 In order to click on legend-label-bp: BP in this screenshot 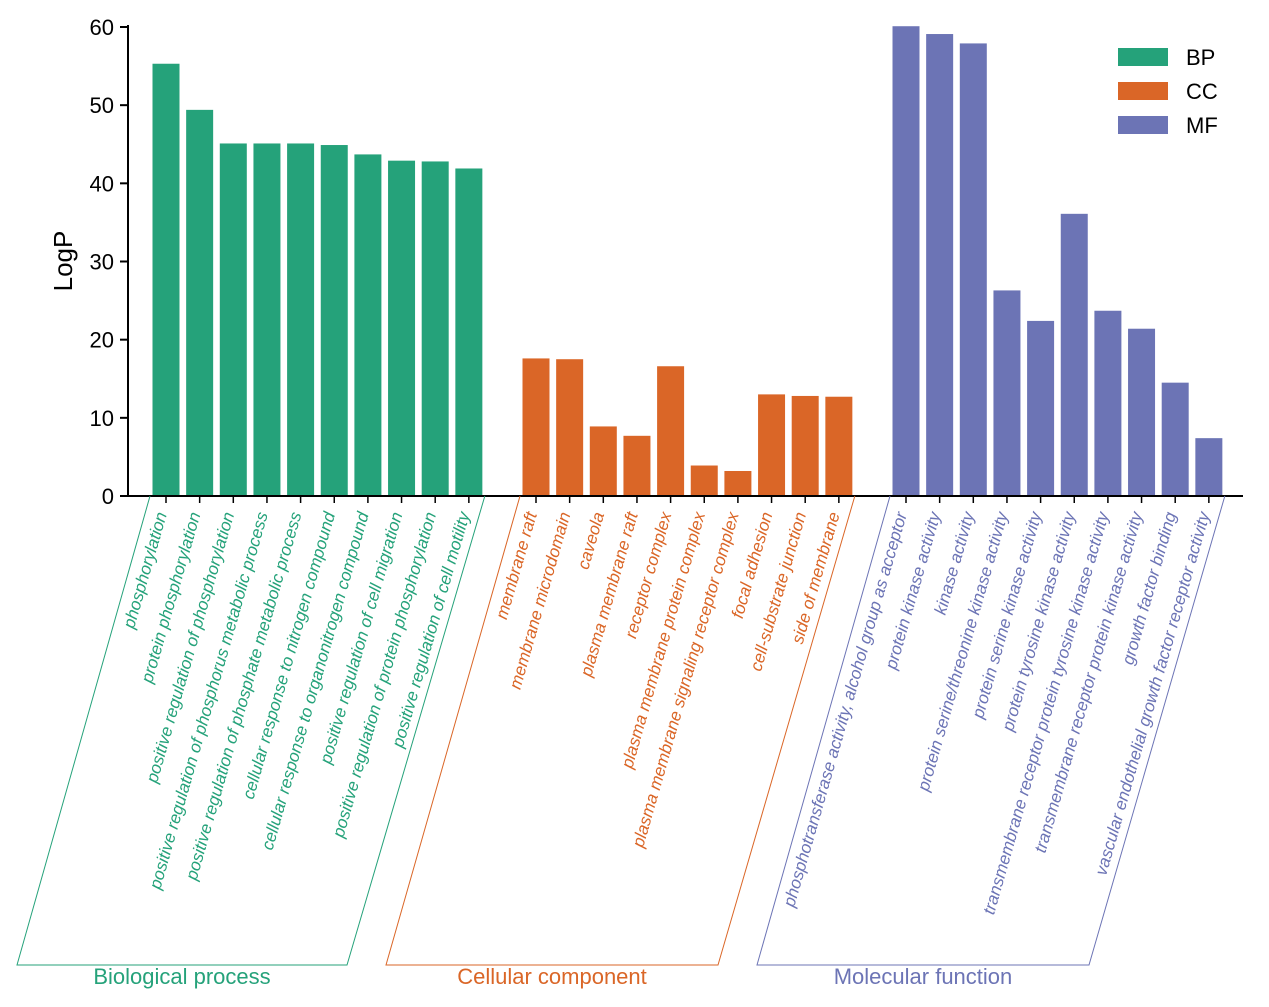, I will do `click(1200, 57)`.